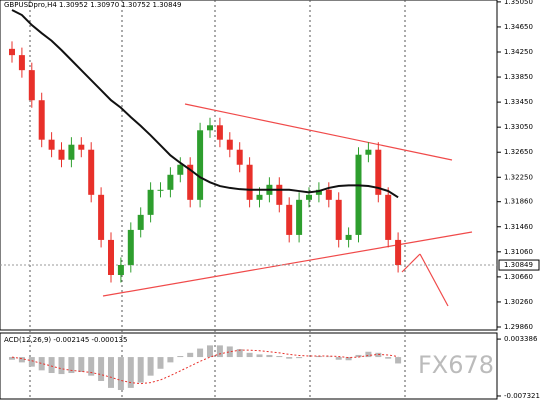 This screenshot has width=553, height=400. What do you see at coordinates (518, 227) in the screenshot?
I see `y-tick-label: 1.31460` at bounding box center [518, 227].